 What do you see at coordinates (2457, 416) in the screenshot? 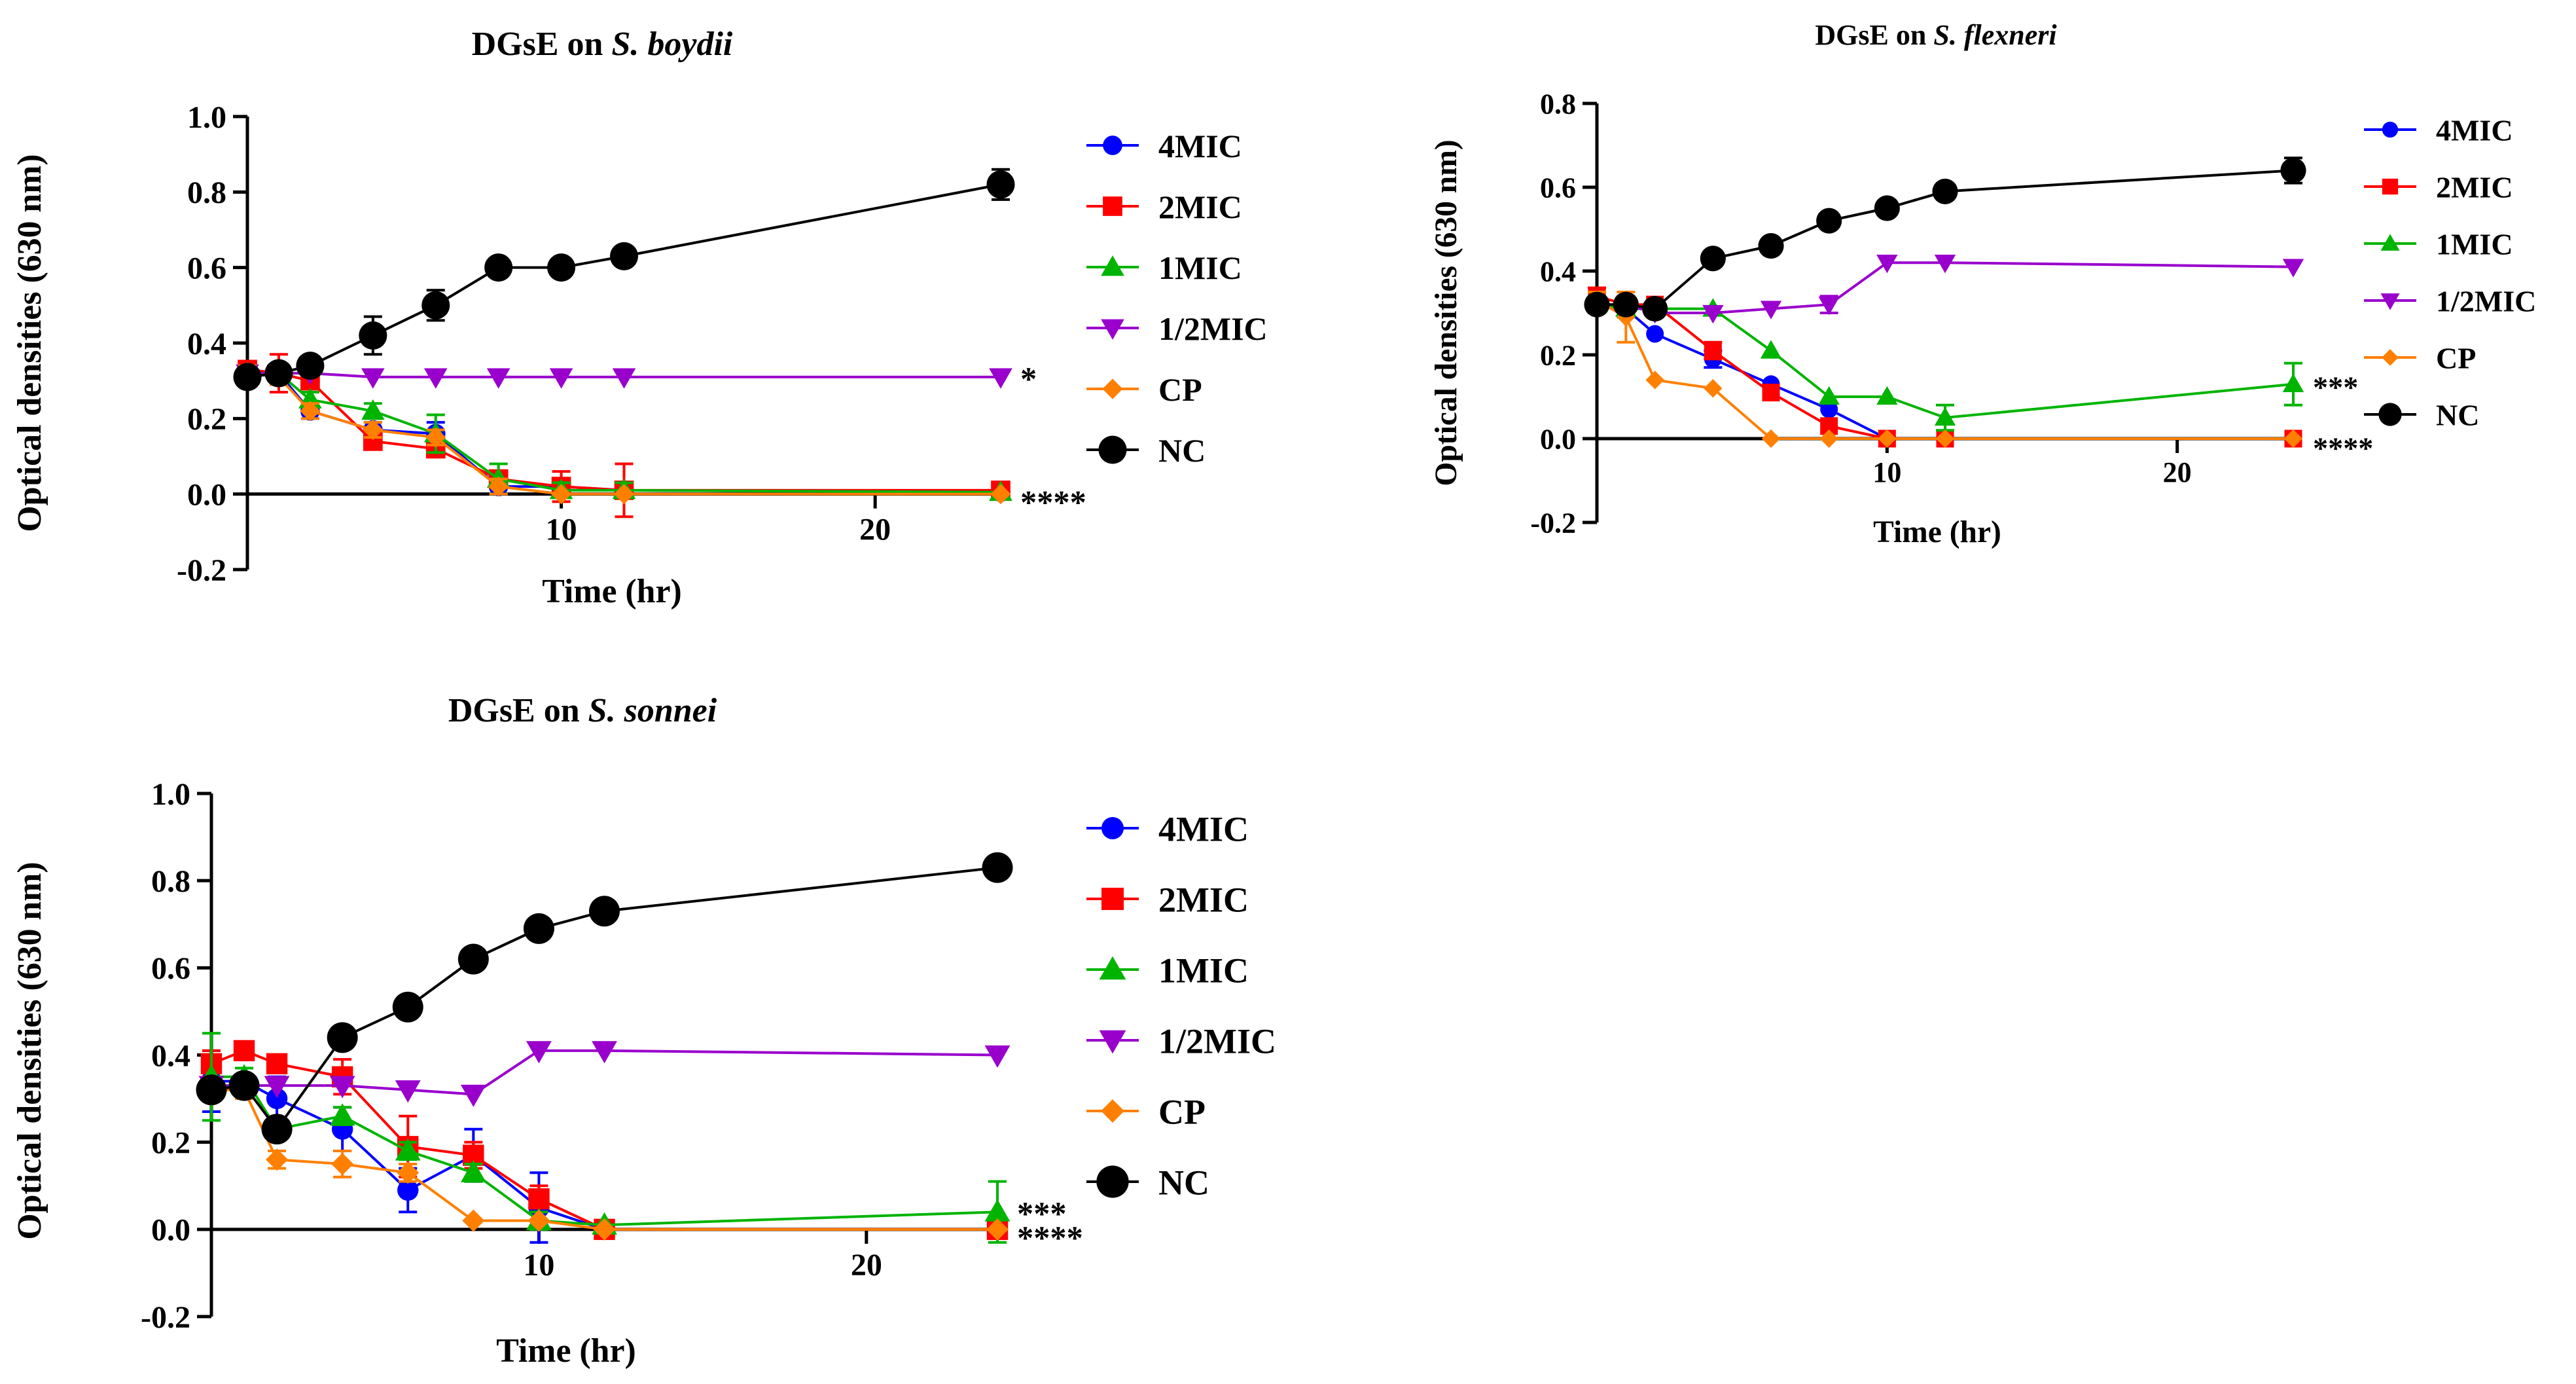
I see `legend-label: NC` at bounding box center [2457, 416].